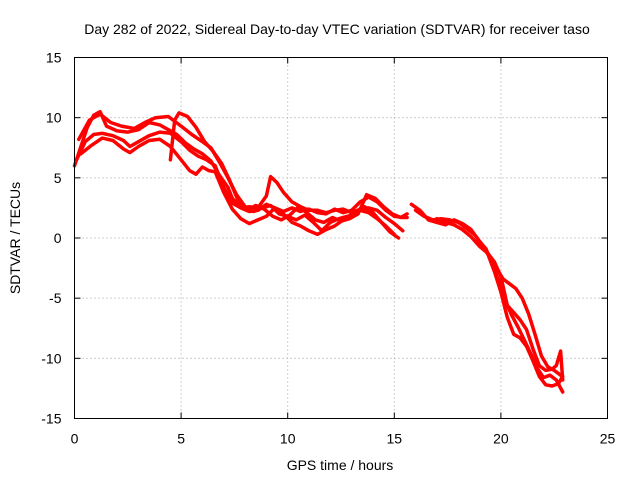 The width and height of the screenshot is (640, 480). Describe the element at coordinates (51, 238) in the screenshot. I see `y-tick-labels: -15 -10 -5 0 5 10 15` at that location.